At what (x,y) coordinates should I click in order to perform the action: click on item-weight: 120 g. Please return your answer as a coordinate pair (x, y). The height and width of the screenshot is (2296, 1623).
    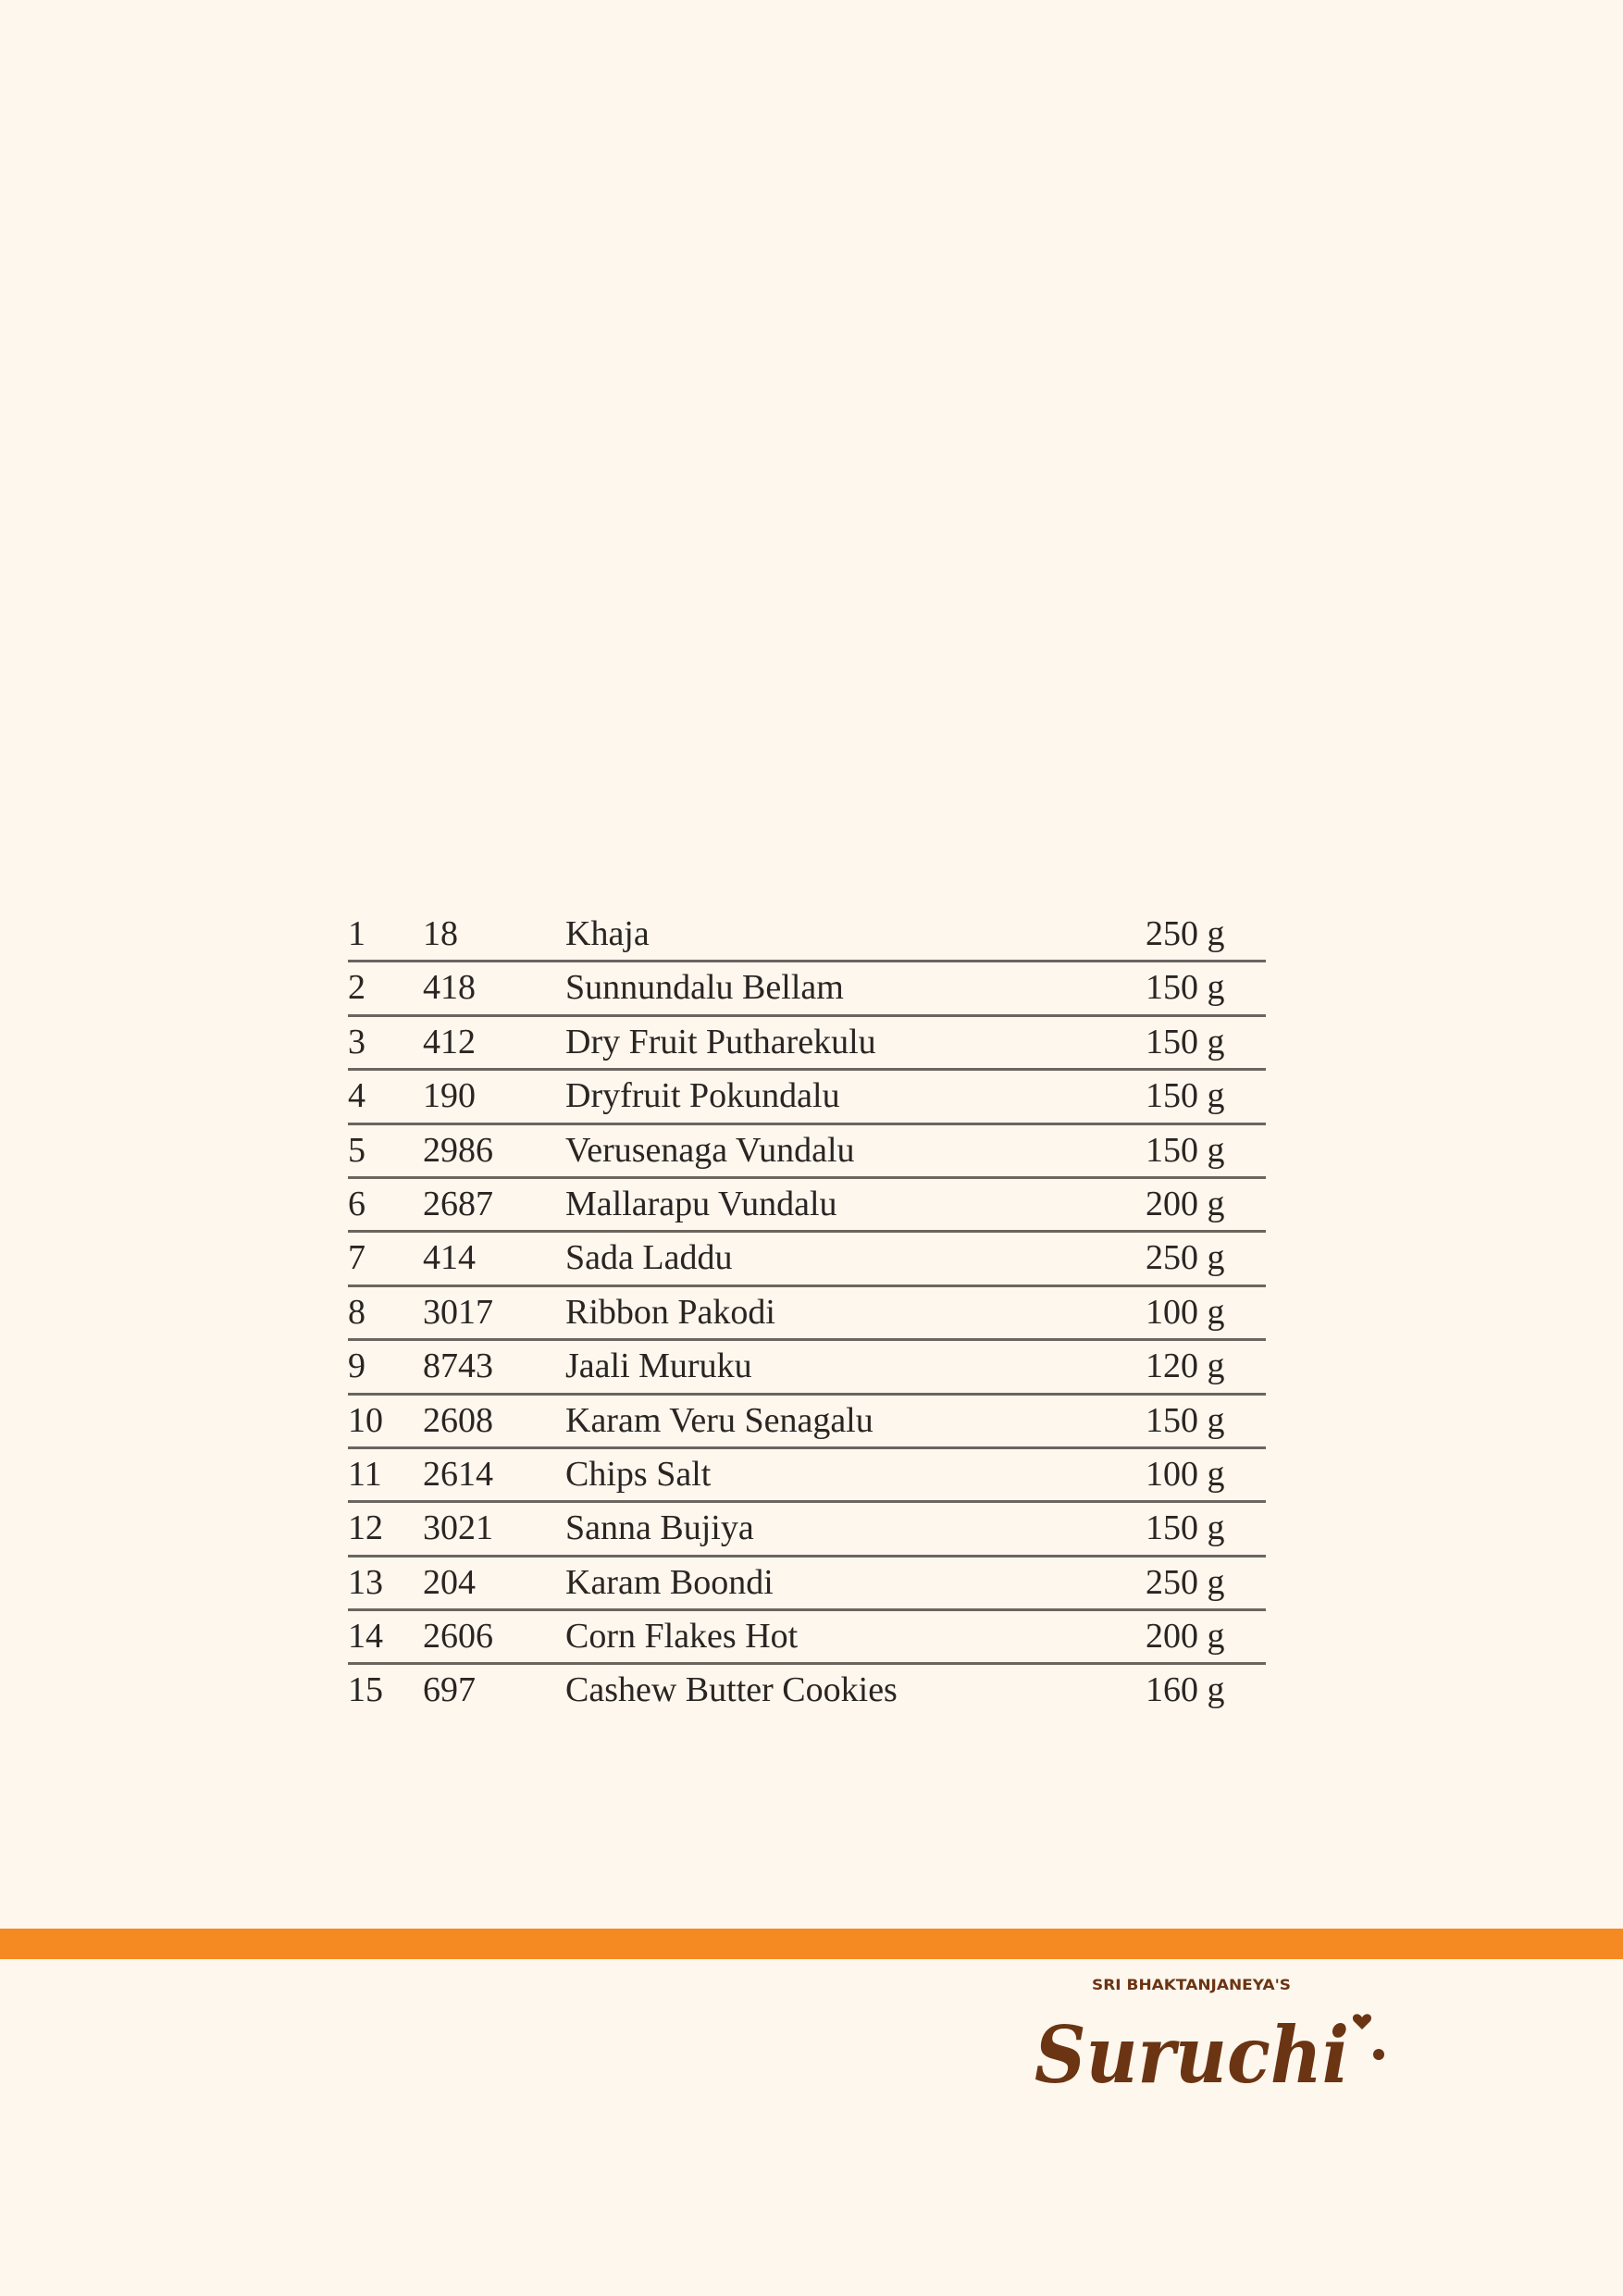
    Looking at the image, I should click on (1185, 1367).